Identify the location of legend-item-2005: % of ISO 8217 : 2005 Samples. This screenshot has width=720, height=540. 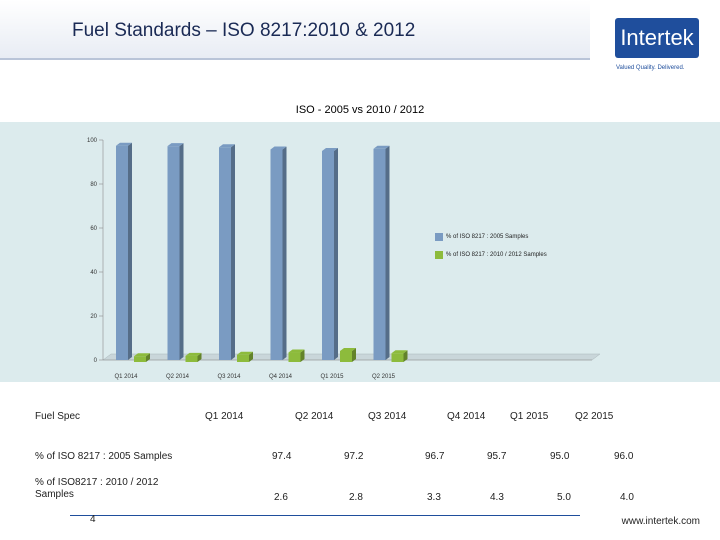
(491, 237).